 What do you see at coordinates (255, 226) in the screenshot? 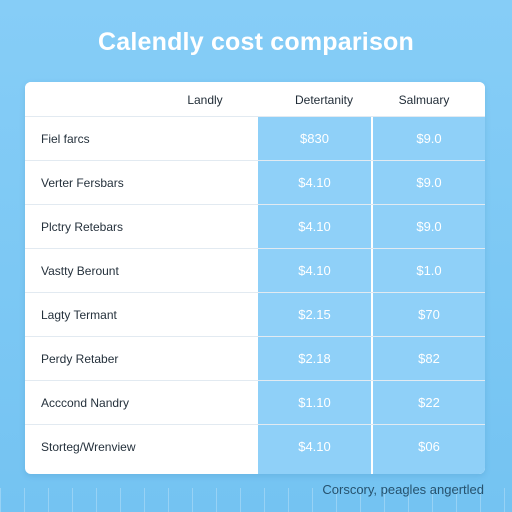
I see `table-row: Plctry Retebars $4.10 $9.0` at bounding box center [255, 226].